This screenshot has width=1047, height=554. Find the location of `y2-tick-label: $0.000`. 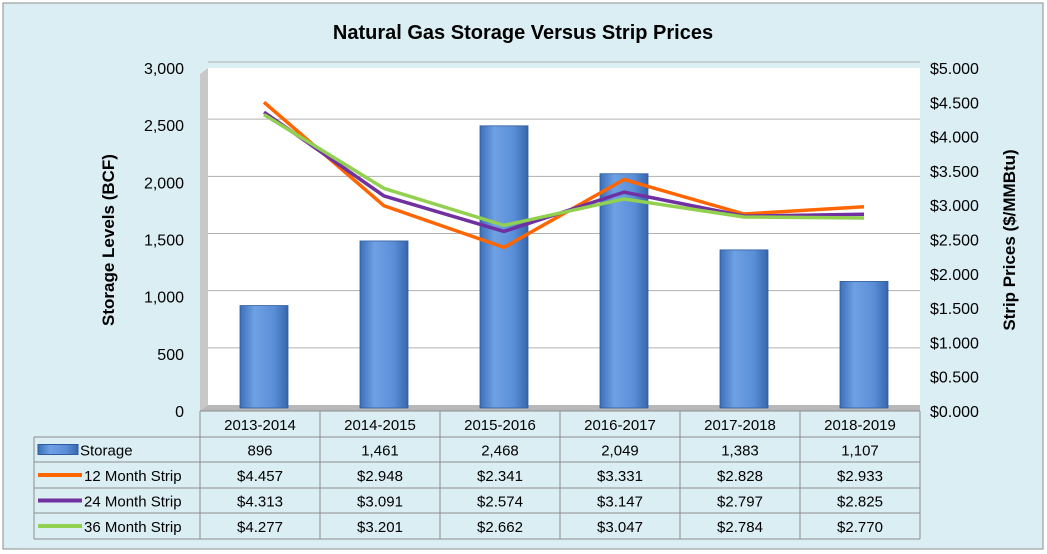

y2-tick-label: $0.000 is located at coordinates (954, 412).